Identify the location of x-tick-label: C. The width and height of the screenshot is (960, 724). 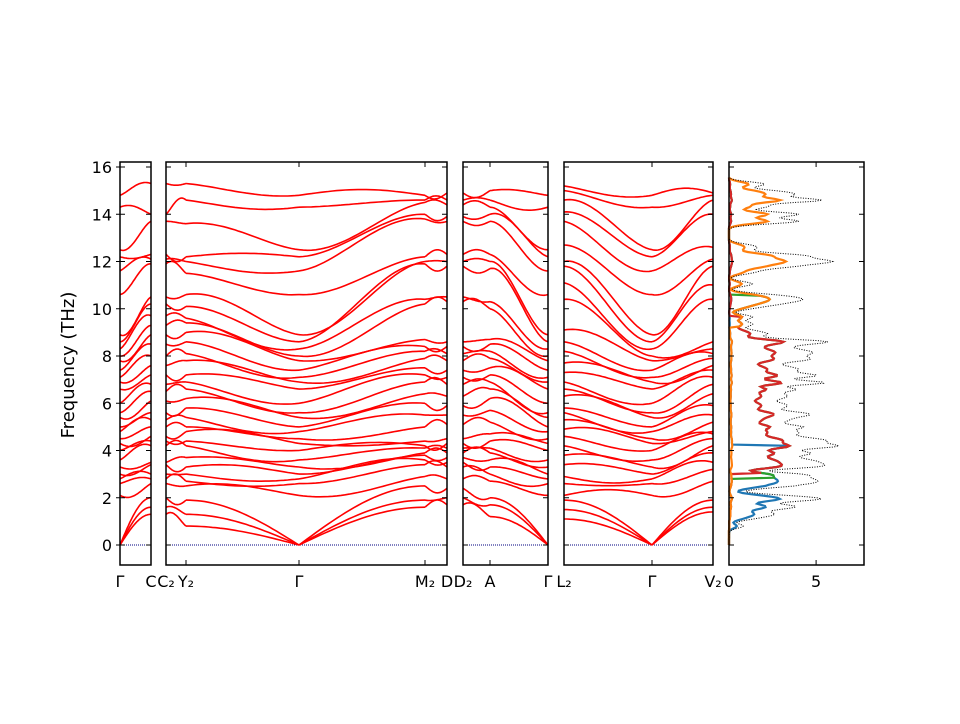
(150, 581).